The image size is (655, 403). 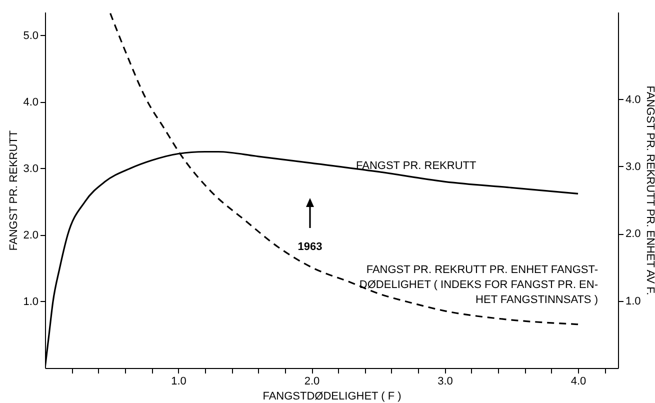 What do you see at coordinates (633, 100) in the screenshot?
I see `y2-tick-label: 4.0` at bounding box center [633, 100].